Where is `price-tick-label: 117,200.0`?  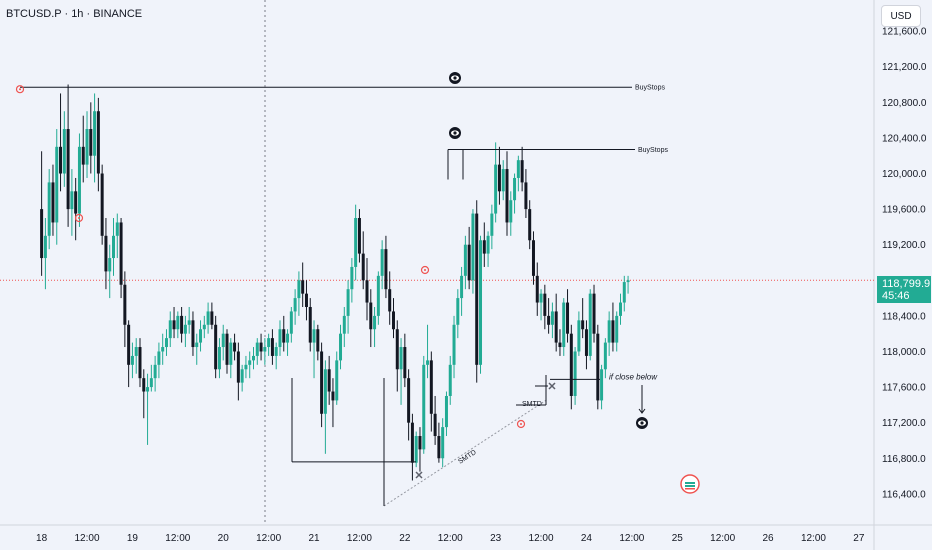 price-tick-label: 117,200.0 is located at coordinates (904, 423).